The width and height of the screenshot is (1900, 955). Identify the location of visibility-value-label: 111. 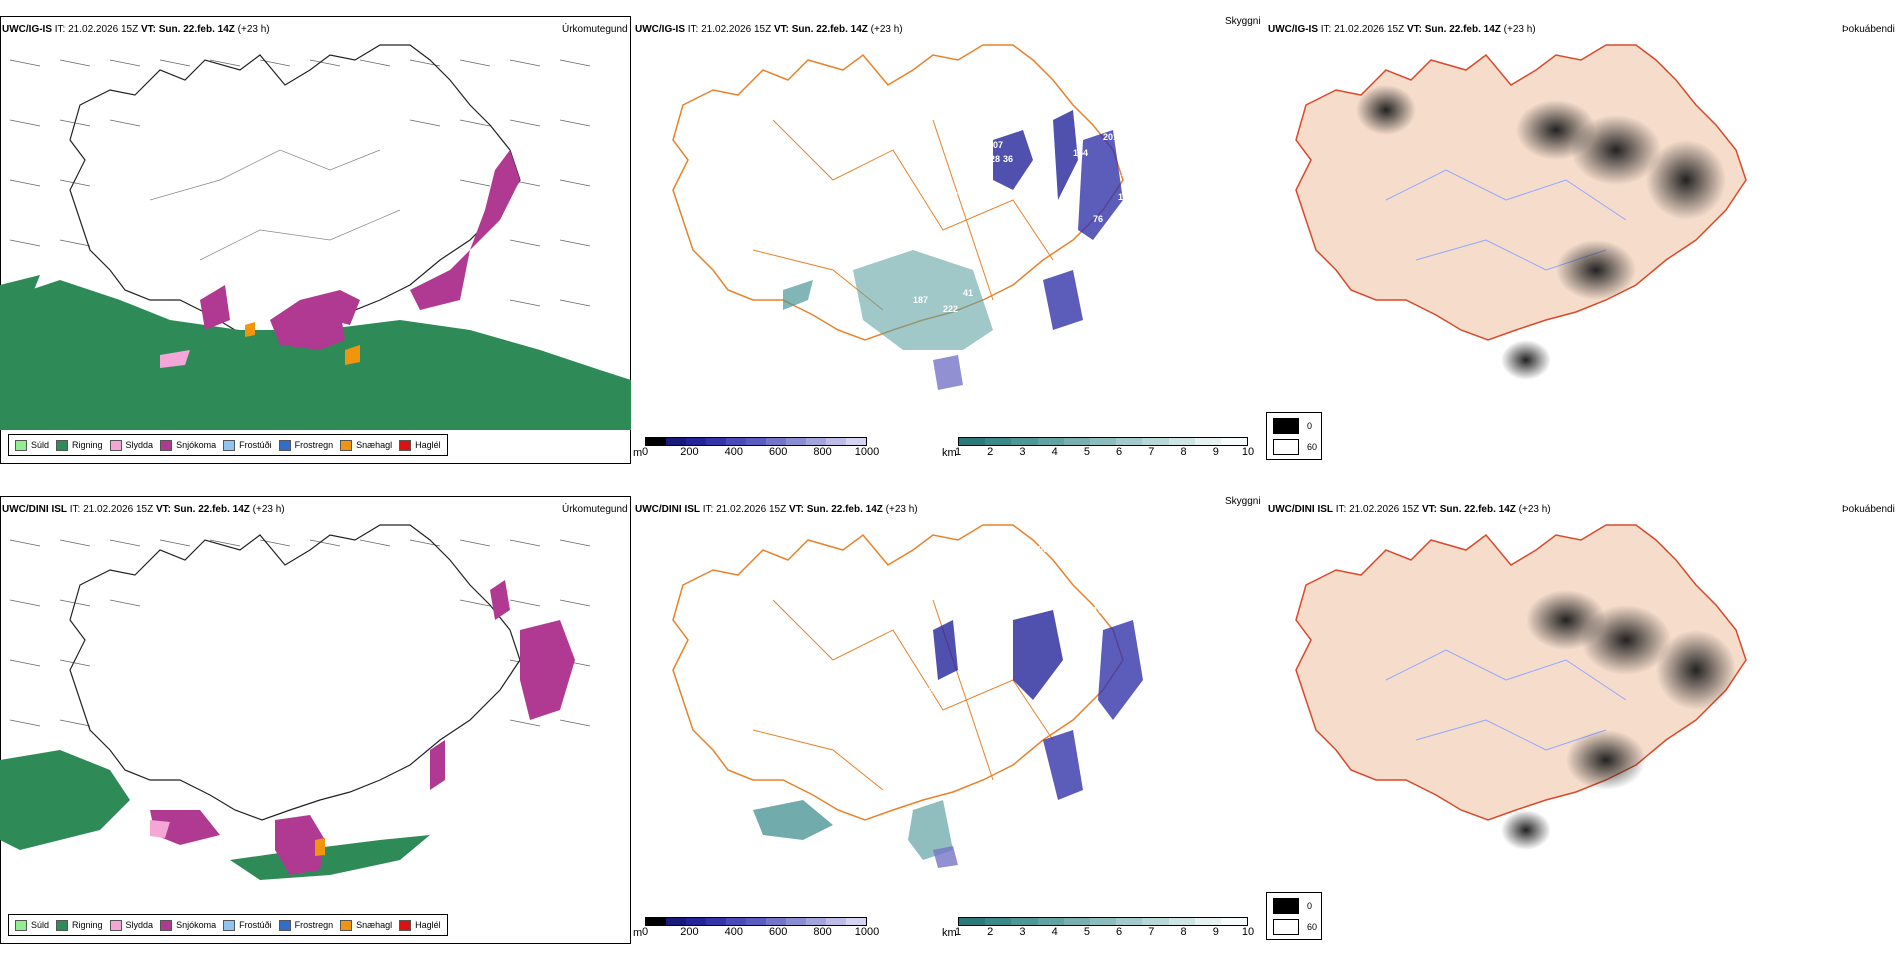
(1080, 269).